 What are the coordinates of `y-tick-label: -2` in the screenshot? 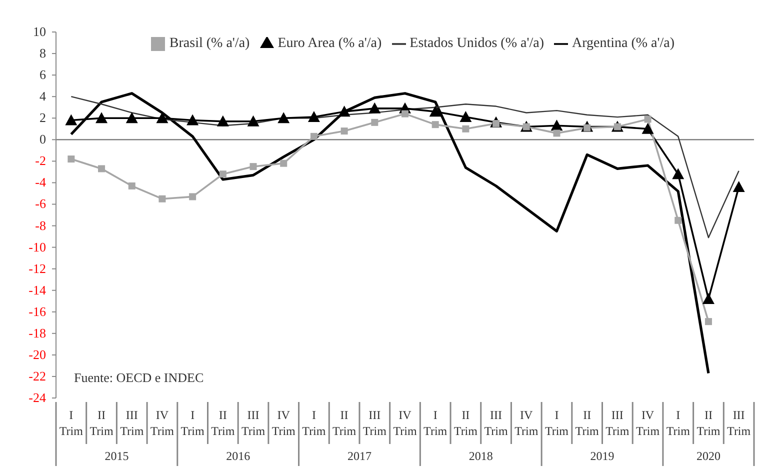 It's located at (40, 160).